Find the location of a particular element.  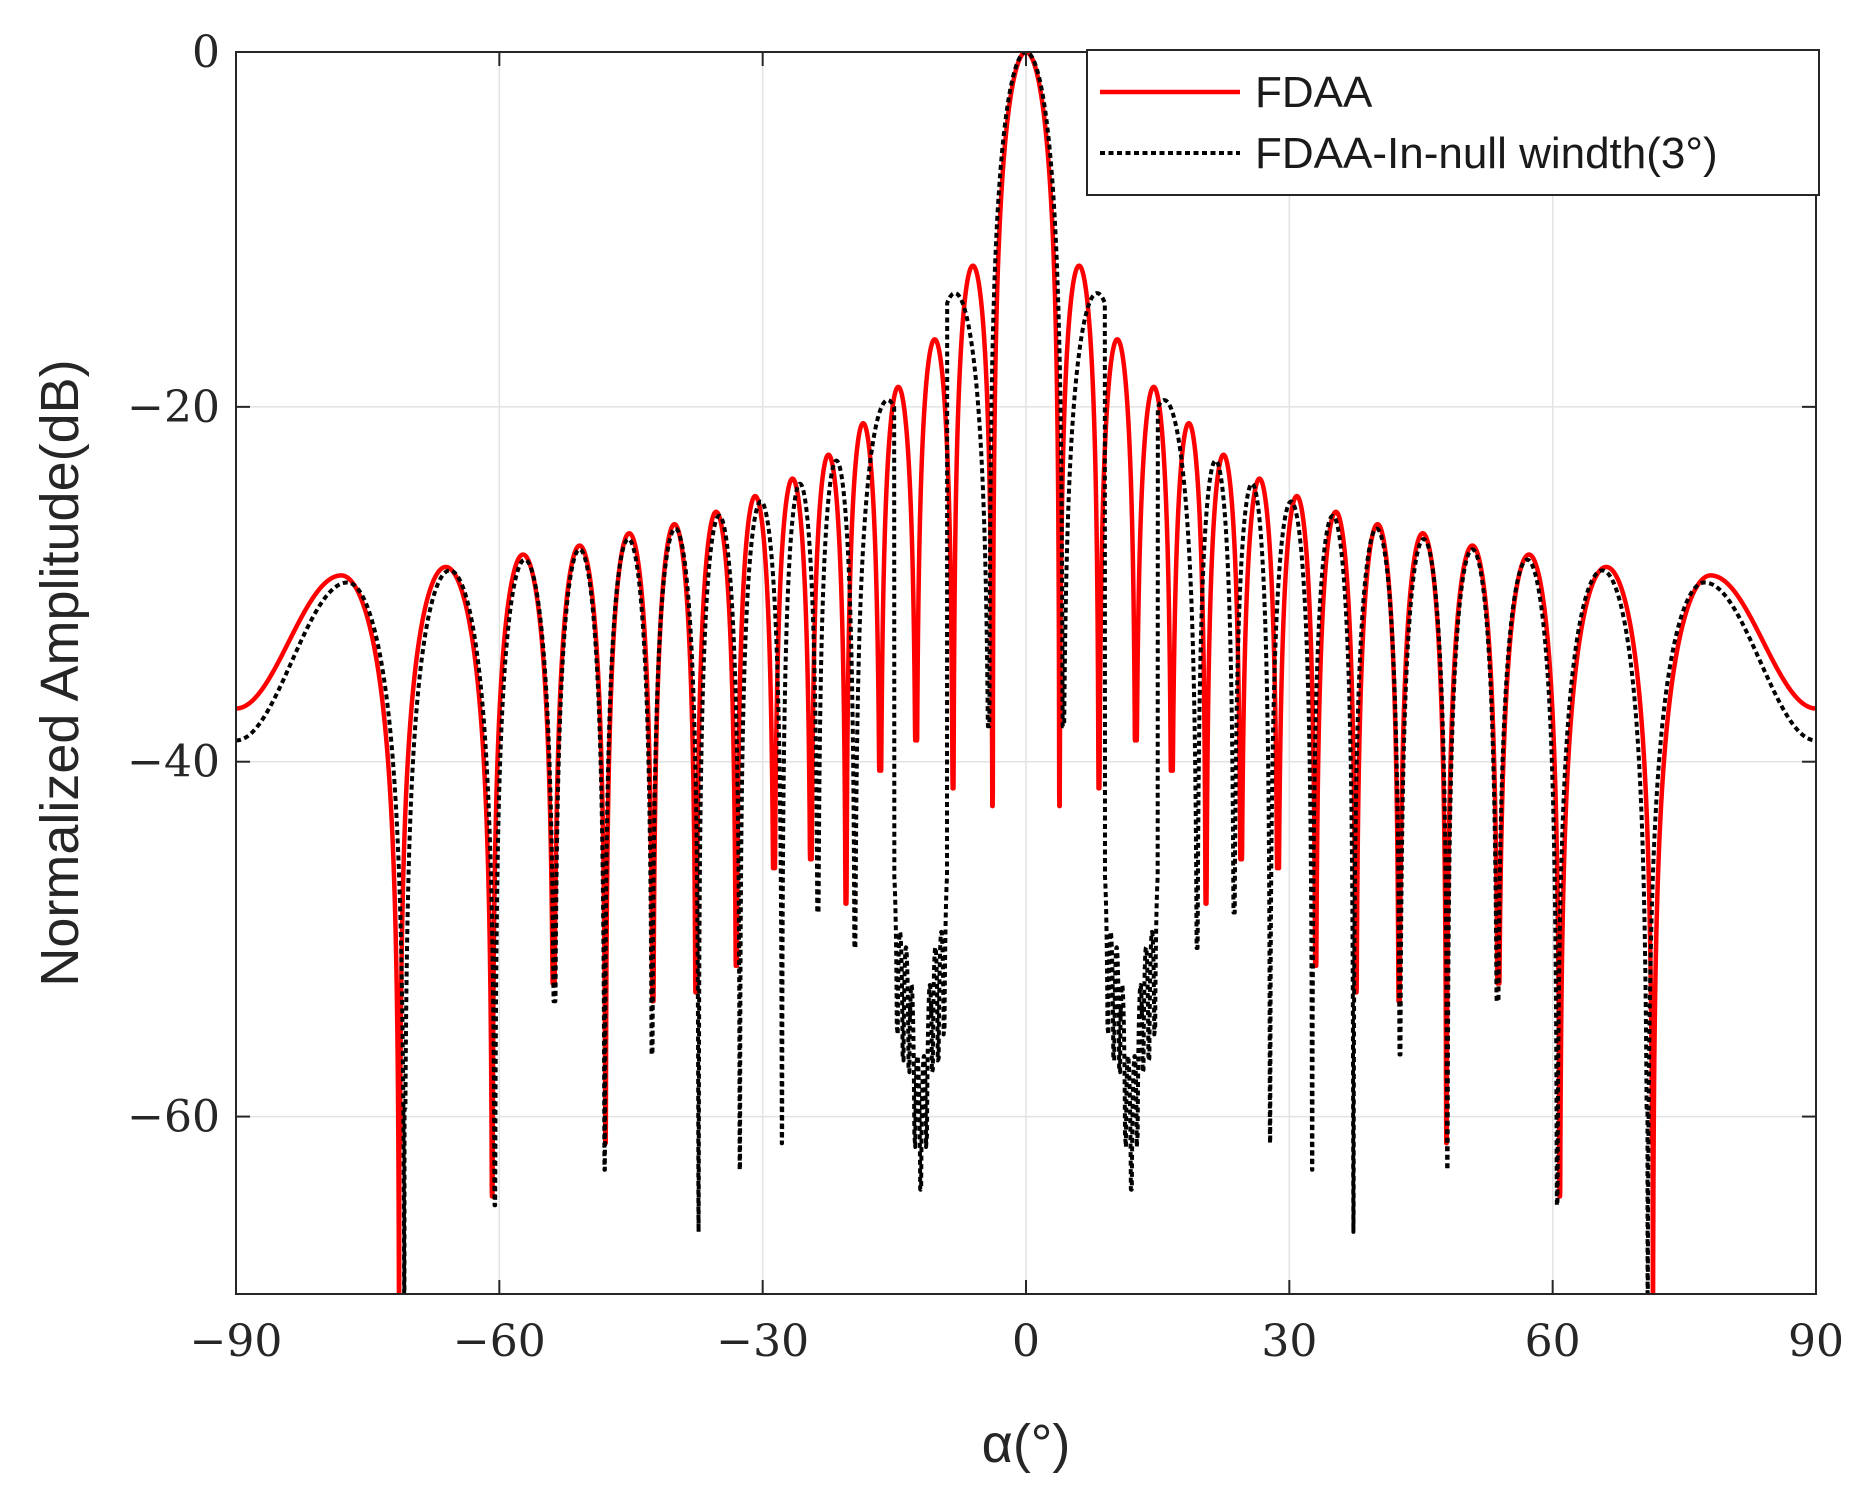

x-tick-label: 30 is located at coordinates (1289, 1341).